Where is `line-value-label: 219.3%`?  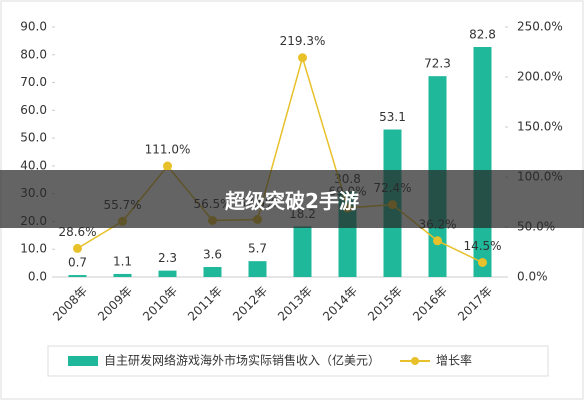
line-value-label: 219.3% is located at coordinates (303, 41).